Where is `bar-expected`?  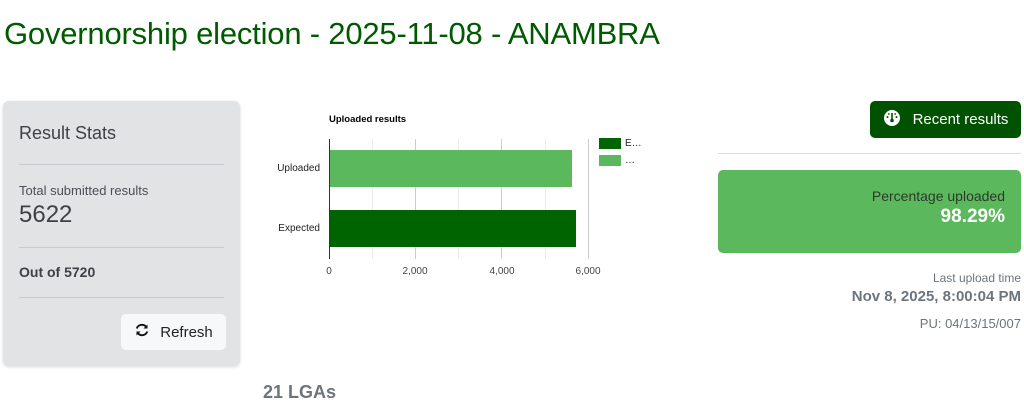
bar-expected is located at coordinates (452, 228).